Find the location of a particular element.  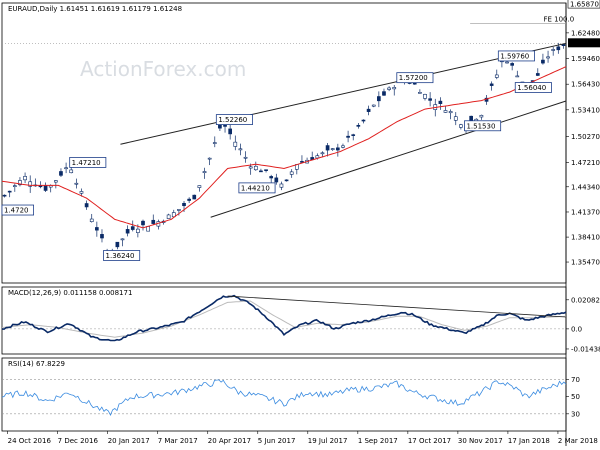

x-tick-label: 19 Jul 2017 is located at coordinates (328, 441).